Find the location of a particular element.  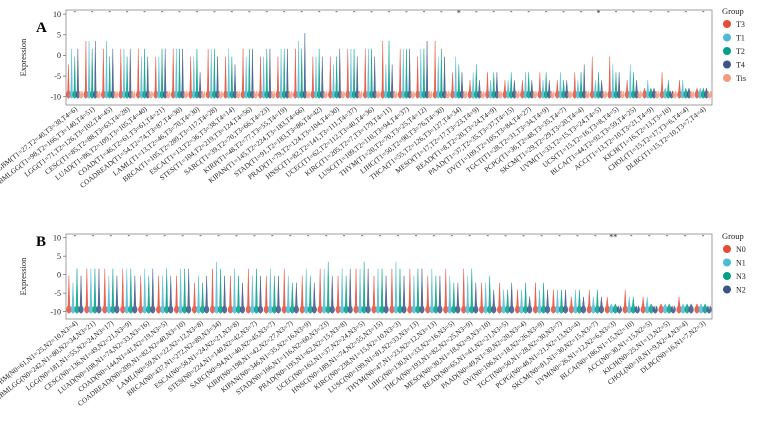

category-group: -GBMLGG(N0=242,N1=80,N2=34,N3=21) is located at coordinates (51, 317).